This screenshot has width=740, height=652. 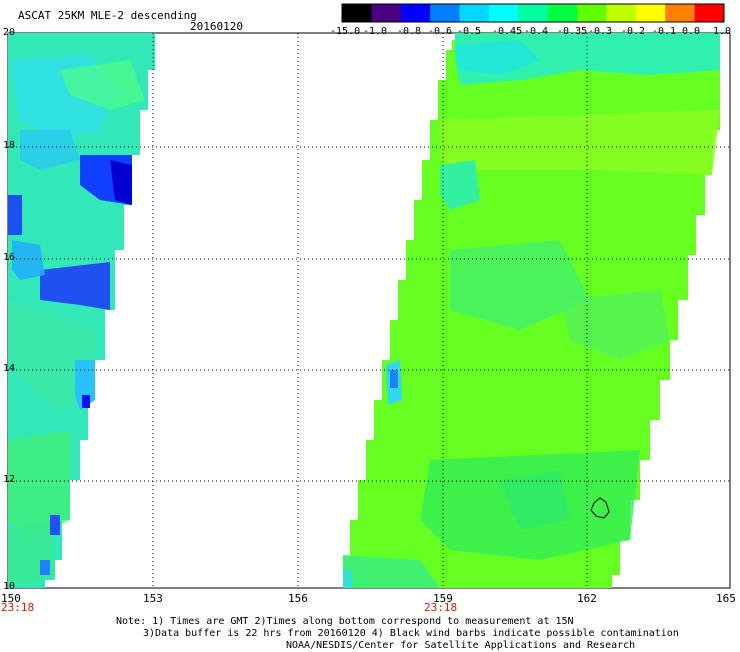 I want to click on lat-label-10: 10, so click(x=9, y=586).